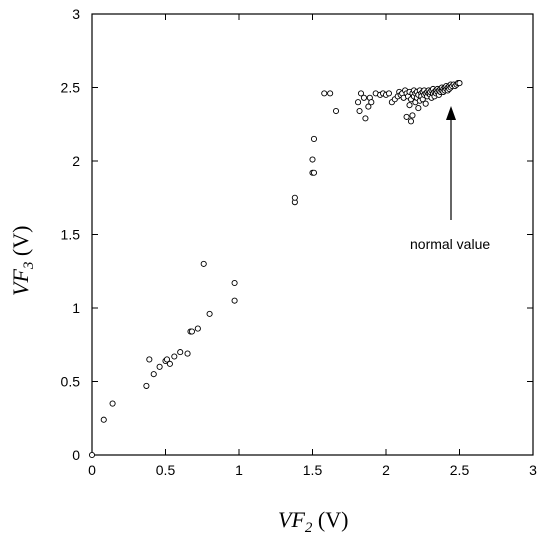 The width and height of the screenshot is (550, 542). I want to click on y-axis-title: VF3 (V), so click(22, 261).